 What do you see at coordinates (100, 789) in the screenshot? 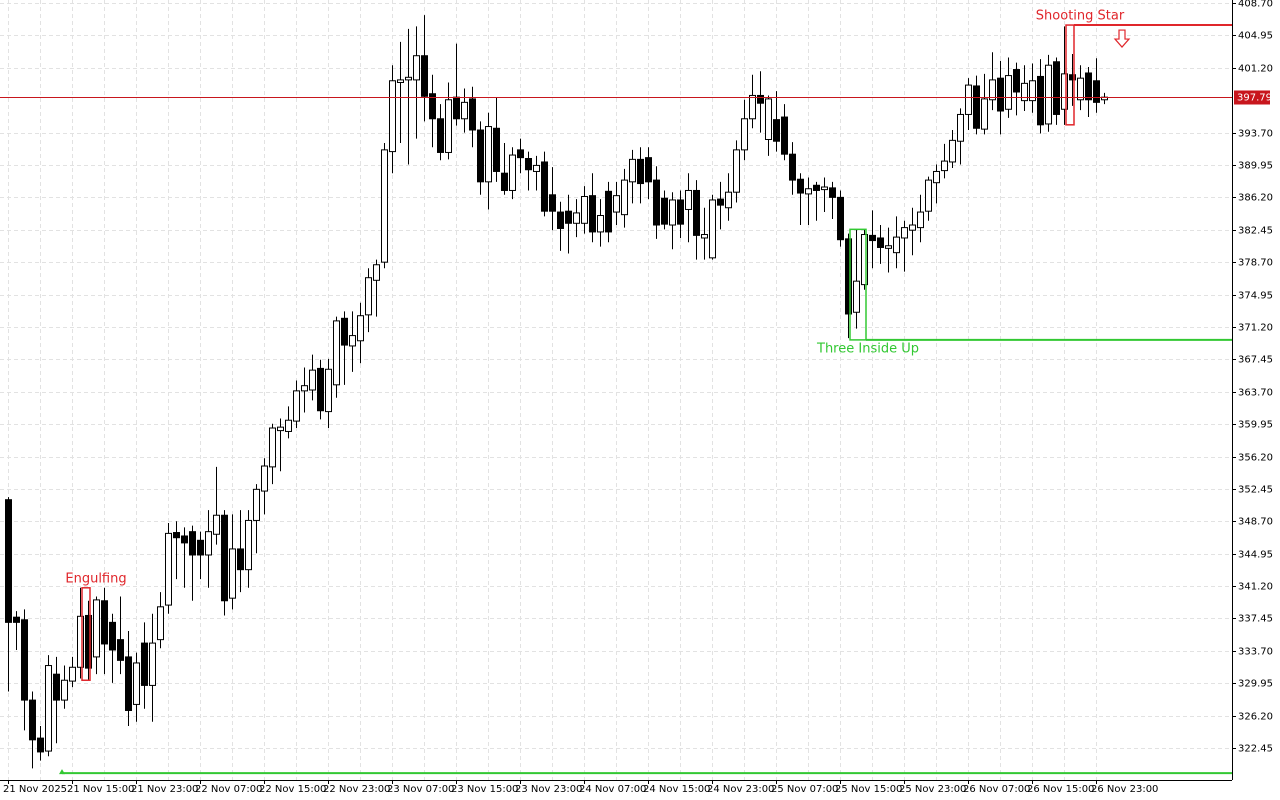
I see `x-tick-label: 21 Nov 15:00` at bounding box center [100, 789].